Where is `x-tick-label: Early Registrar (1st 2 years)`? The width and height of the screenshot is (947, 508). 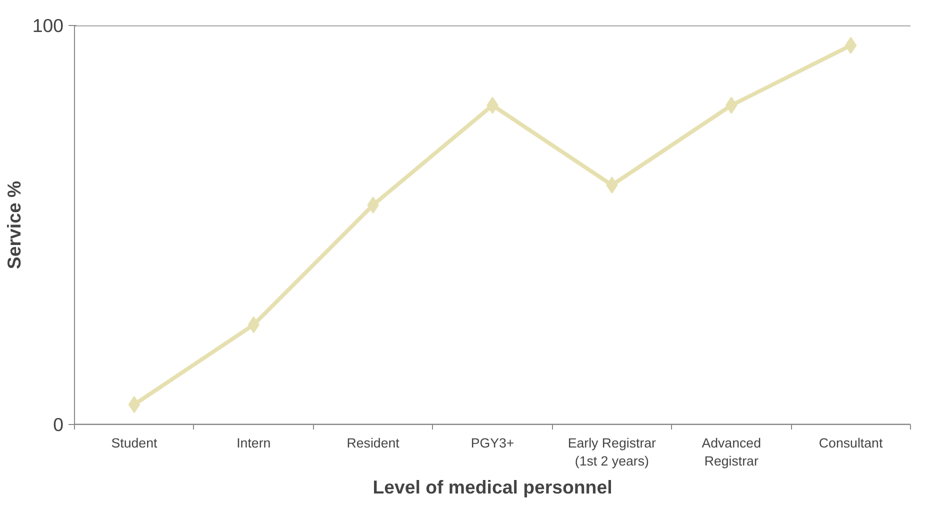 x-tick-label: Early Registrar (1st 2 years) is located at coordinates (612, 452).